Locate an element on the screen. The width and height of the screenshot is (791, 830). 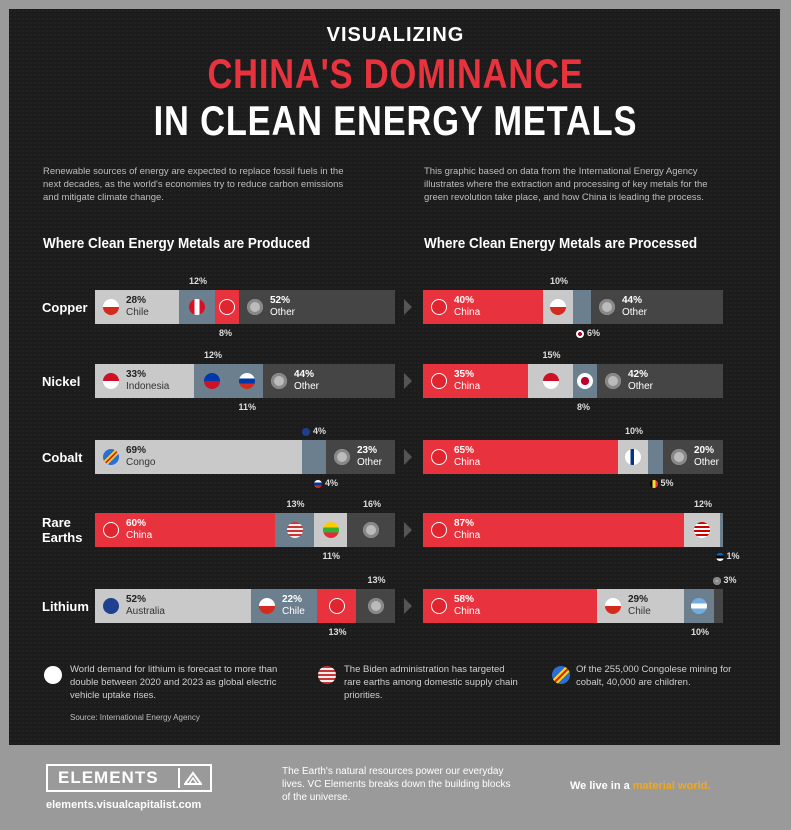
segment-other: 52% Other is located at coordinates (317, 307).